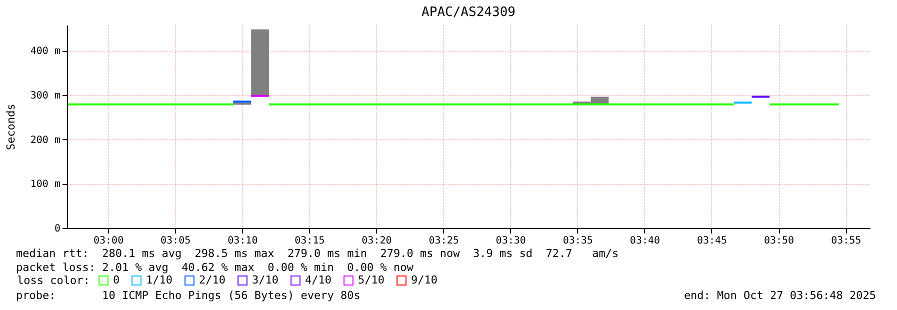 The width and height of the screenshot is (897, 310). I want to click on text: median rtt: 280.1 ms avg 298.5 ms max 279.0 ms min 279.0 ms now 3.9 ms sd 72.7 am/s, so click(317, 253).